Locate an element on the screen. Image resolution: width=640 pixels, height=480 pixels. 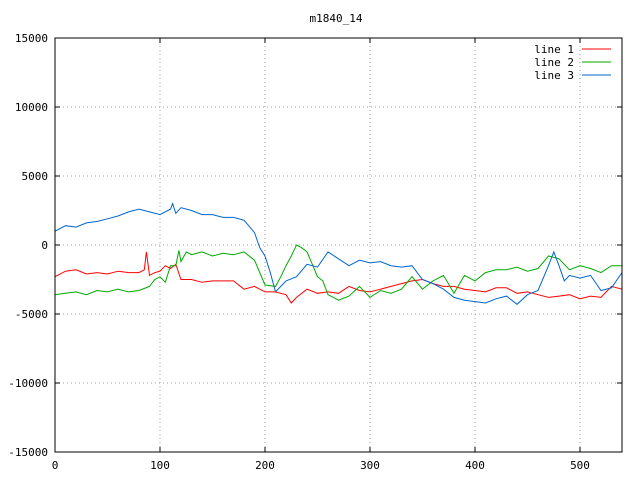
y-tick-label: 10000 is located at coordinates (31, 107).